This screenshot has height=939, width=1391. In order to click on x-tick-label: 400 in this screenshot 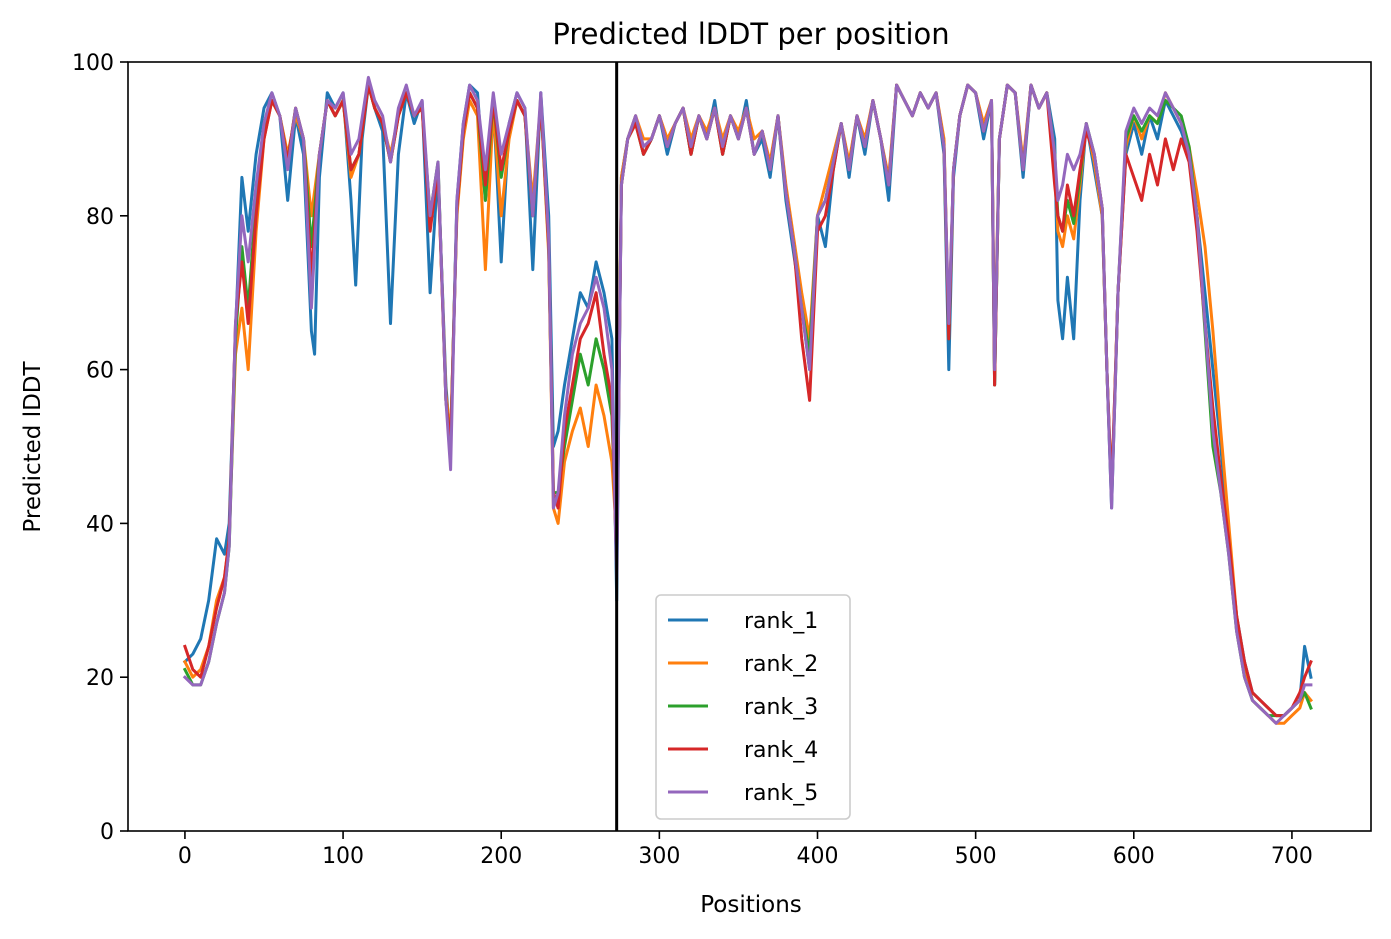, I will do `click(818, 856)`.